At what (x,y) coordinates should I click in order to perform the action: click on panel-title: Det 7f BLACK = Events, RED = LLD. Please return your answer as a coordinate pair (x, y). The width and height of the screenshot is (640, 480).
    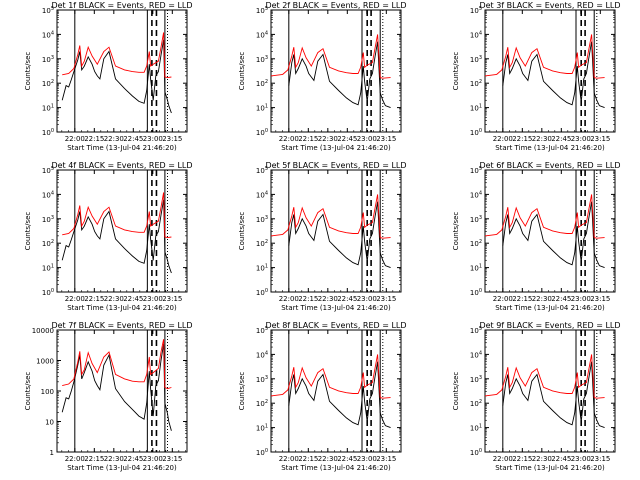
    Looking at the image, I should click on (121, 325).